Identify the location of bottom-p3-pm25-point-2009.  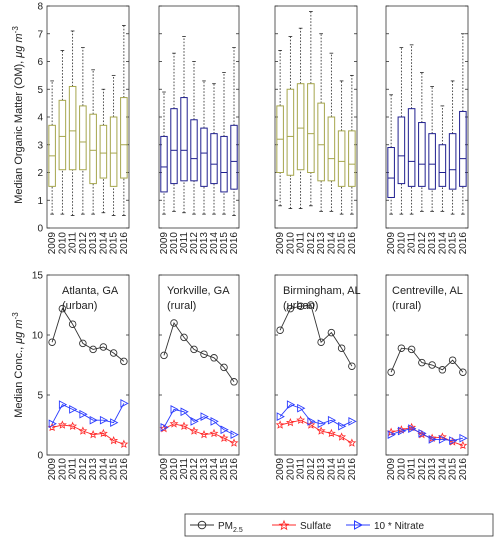
(280, 330).